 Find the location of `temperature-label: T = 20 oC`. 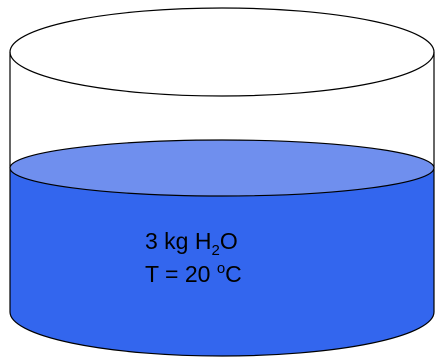

temperature-label: T = 20 oC is located at coordinates (193, 273).